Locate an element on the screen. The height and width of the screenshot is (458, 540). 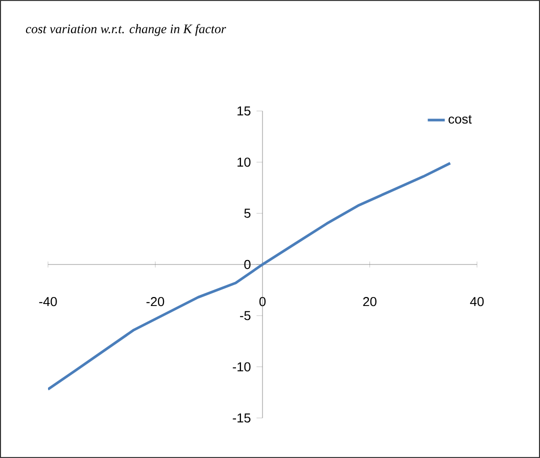
y-tick-label: 15 is located at coordinates (244, 111).